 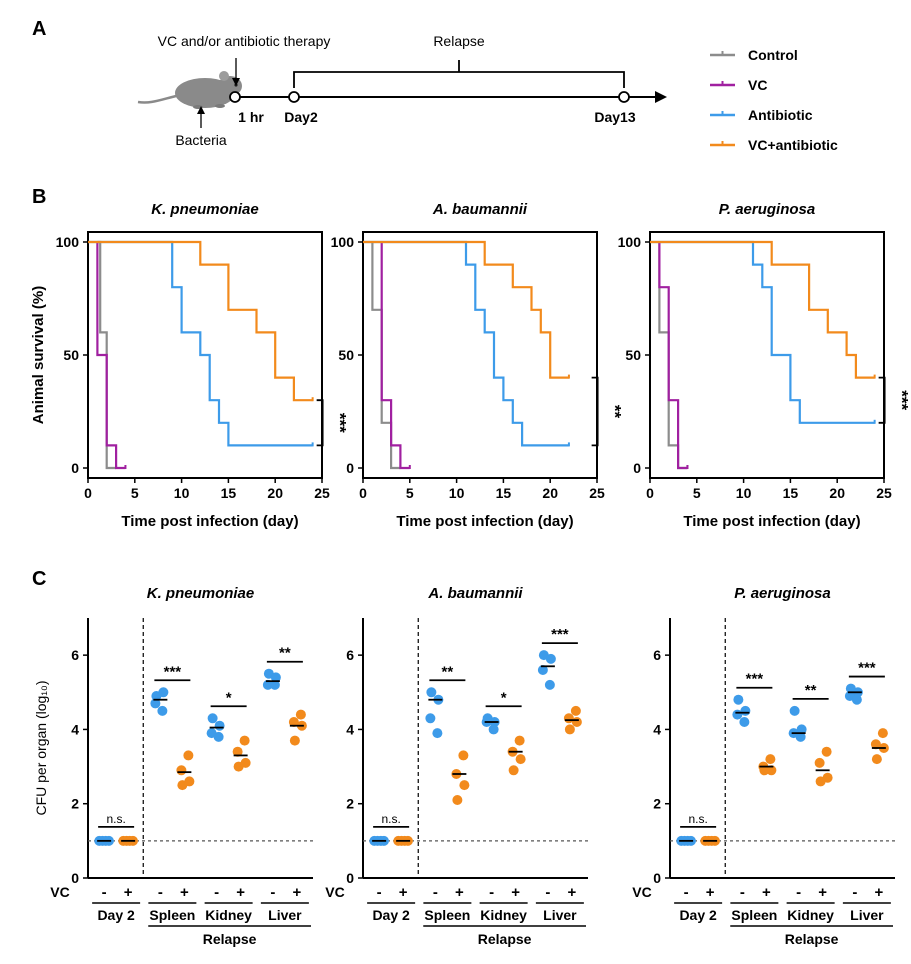 What do you see at coordinates (235, 97) in the screenshot?
I see `timepoint-1hr` at bounding box center [235, 97].